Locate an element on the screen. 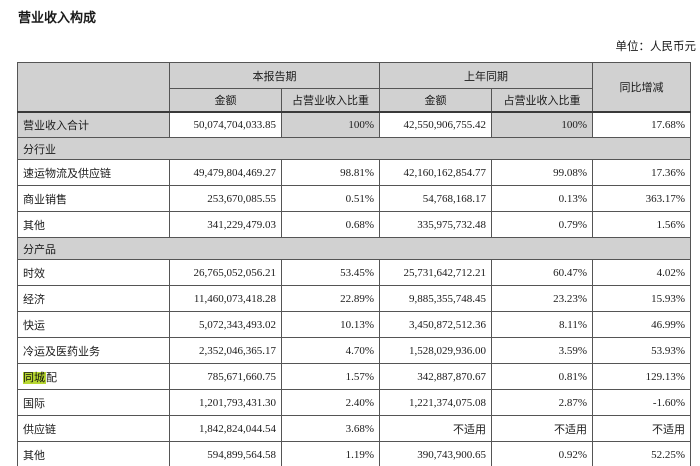 This screenshot has height=466, width=700. section-label: 分产品 is located at coordinates (354, 248).